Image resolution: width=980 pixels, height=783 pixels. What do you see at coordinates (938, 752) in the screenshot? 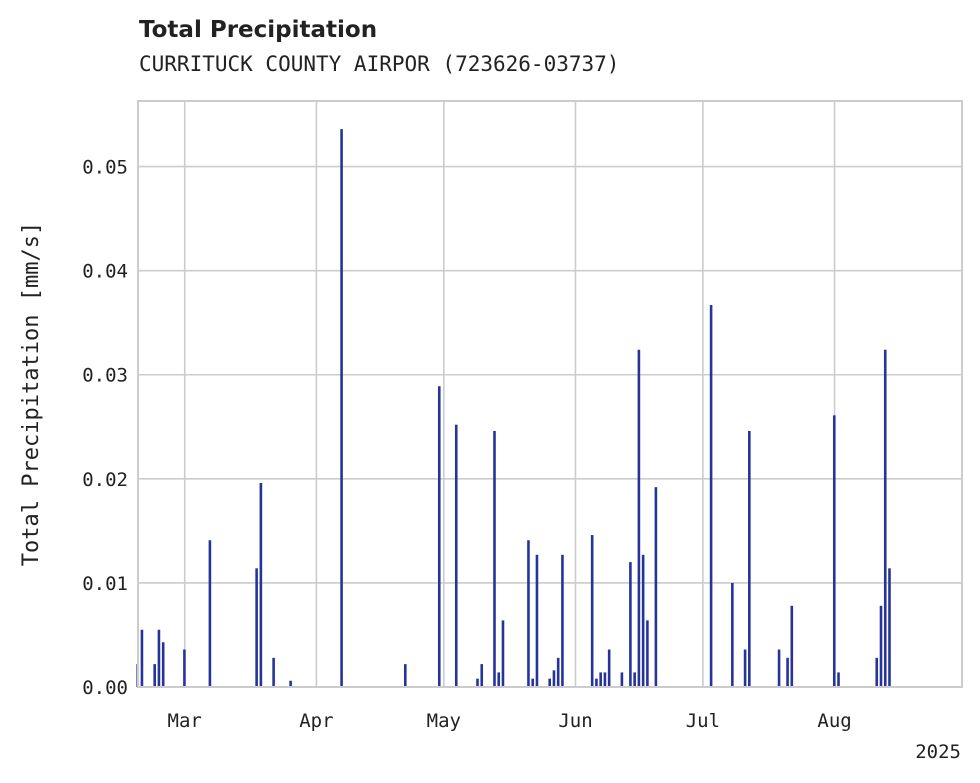
I see `x-axis-year-label: 2025` at bounding box center [938, 752].